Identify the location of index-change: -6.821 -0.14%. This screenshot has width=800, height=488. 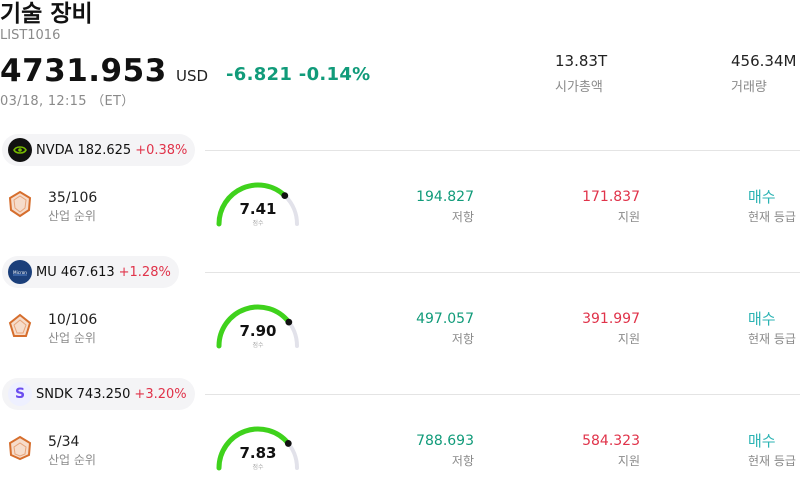
(298, 74).